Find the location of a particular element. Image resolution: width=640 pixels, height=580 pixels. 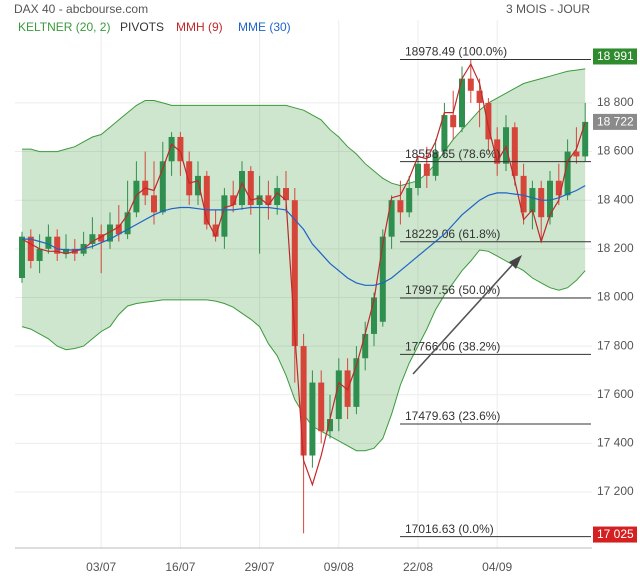

trend-arrow is located at coordinates (463, 318).